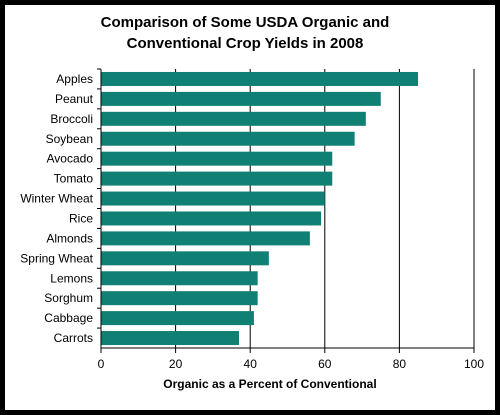 The height and width of the screenshot is (415, 500). I want to click on category-label: Peanut, so click(74, 99).